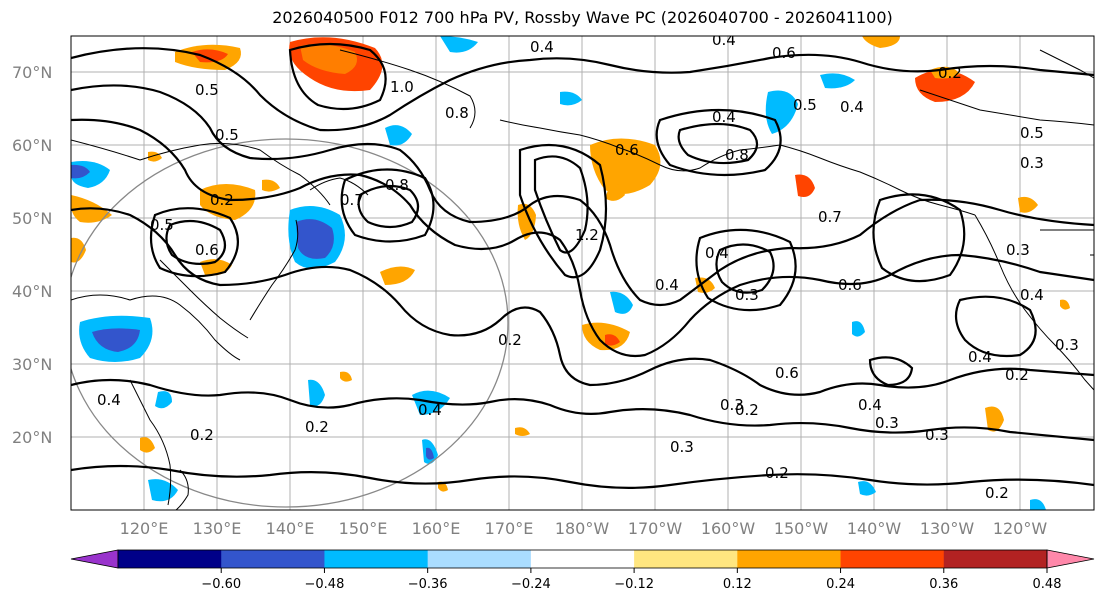  I want to click on colorbar-tick-label: 0.36, so click(943, 584).